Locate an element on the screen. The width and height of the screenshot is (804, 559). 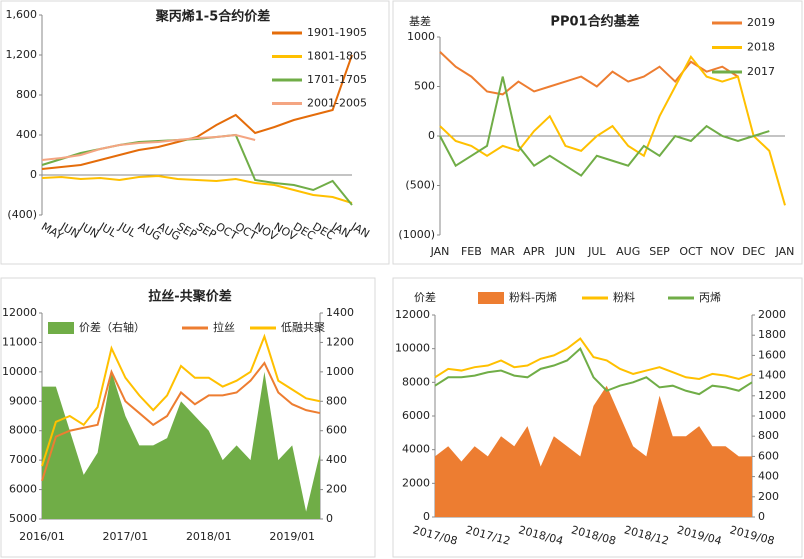
chart-title: PP01合约基差 is located at coordinates (594, 22).